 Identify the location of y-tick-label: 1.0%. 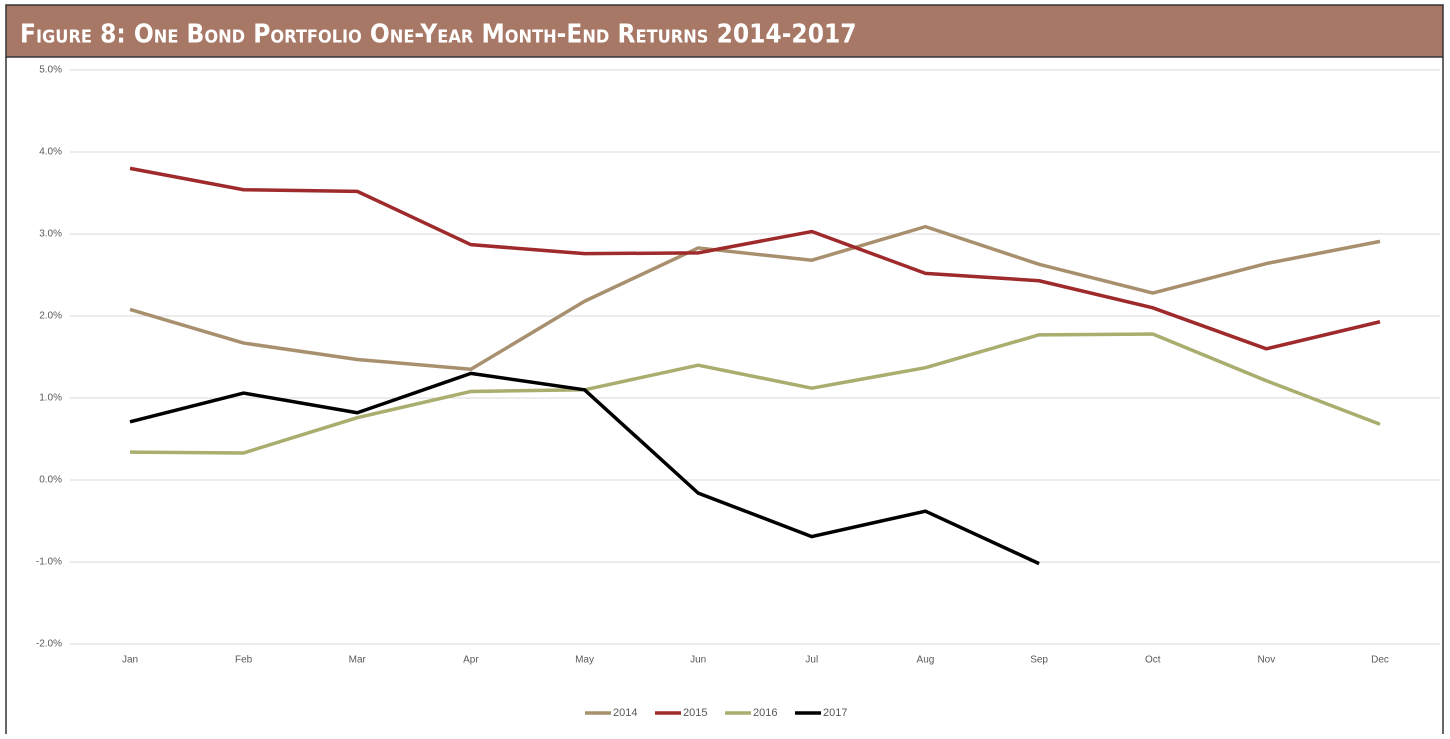
(50, 398).